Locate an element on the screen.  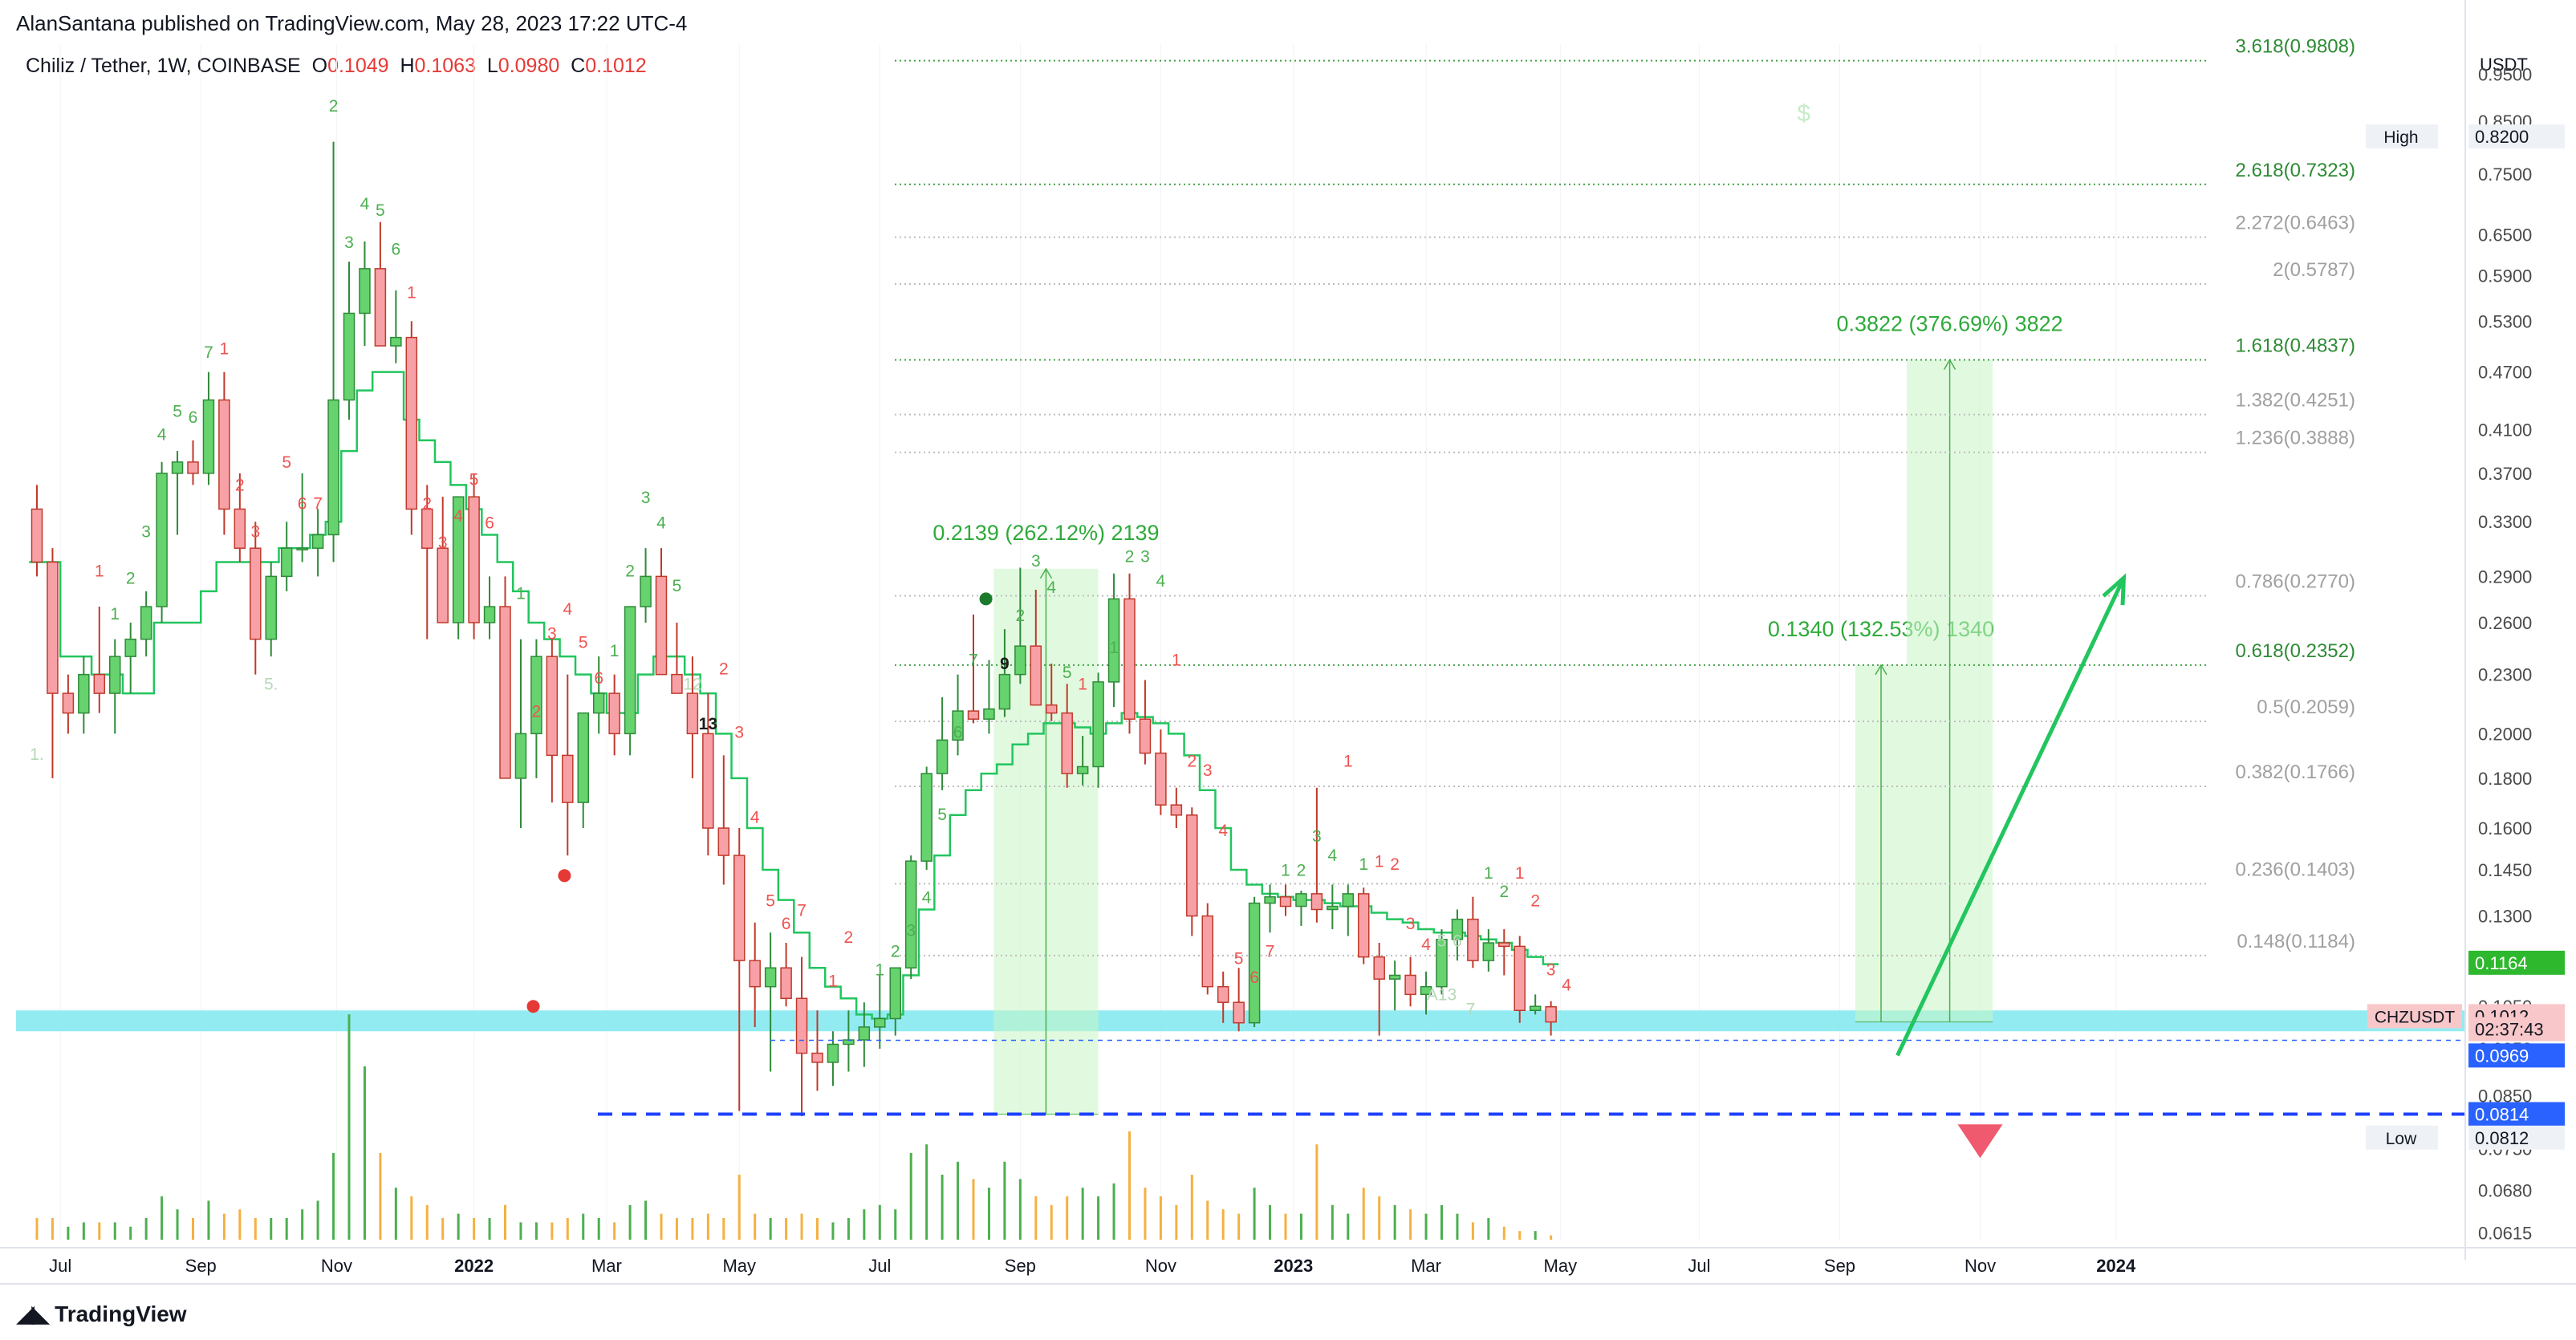
tradingview-brand: ◢◣ TradingView is located at coordinates (102, 1314).